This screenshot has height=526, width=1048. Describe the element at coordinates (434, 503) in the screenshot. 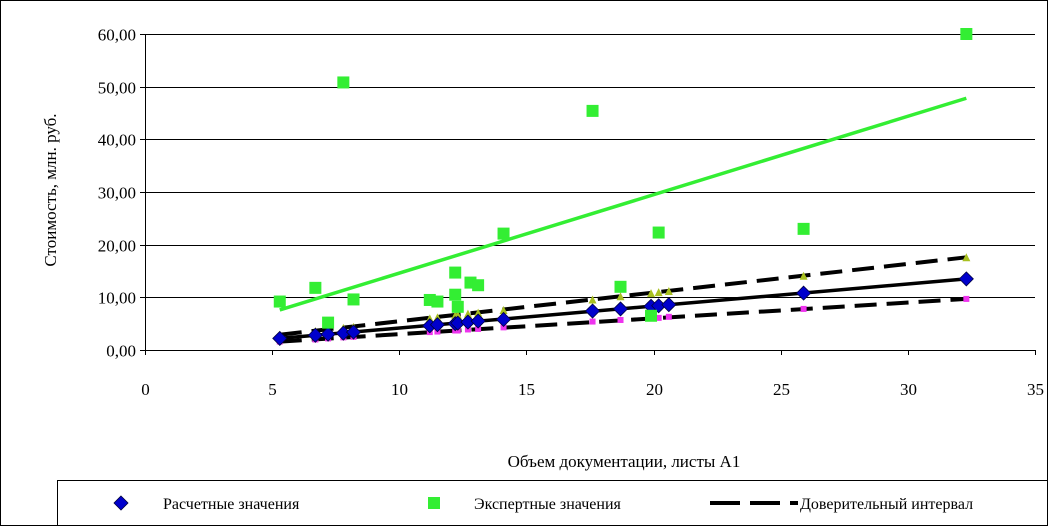

I see `legend-swatch-square` at that location.